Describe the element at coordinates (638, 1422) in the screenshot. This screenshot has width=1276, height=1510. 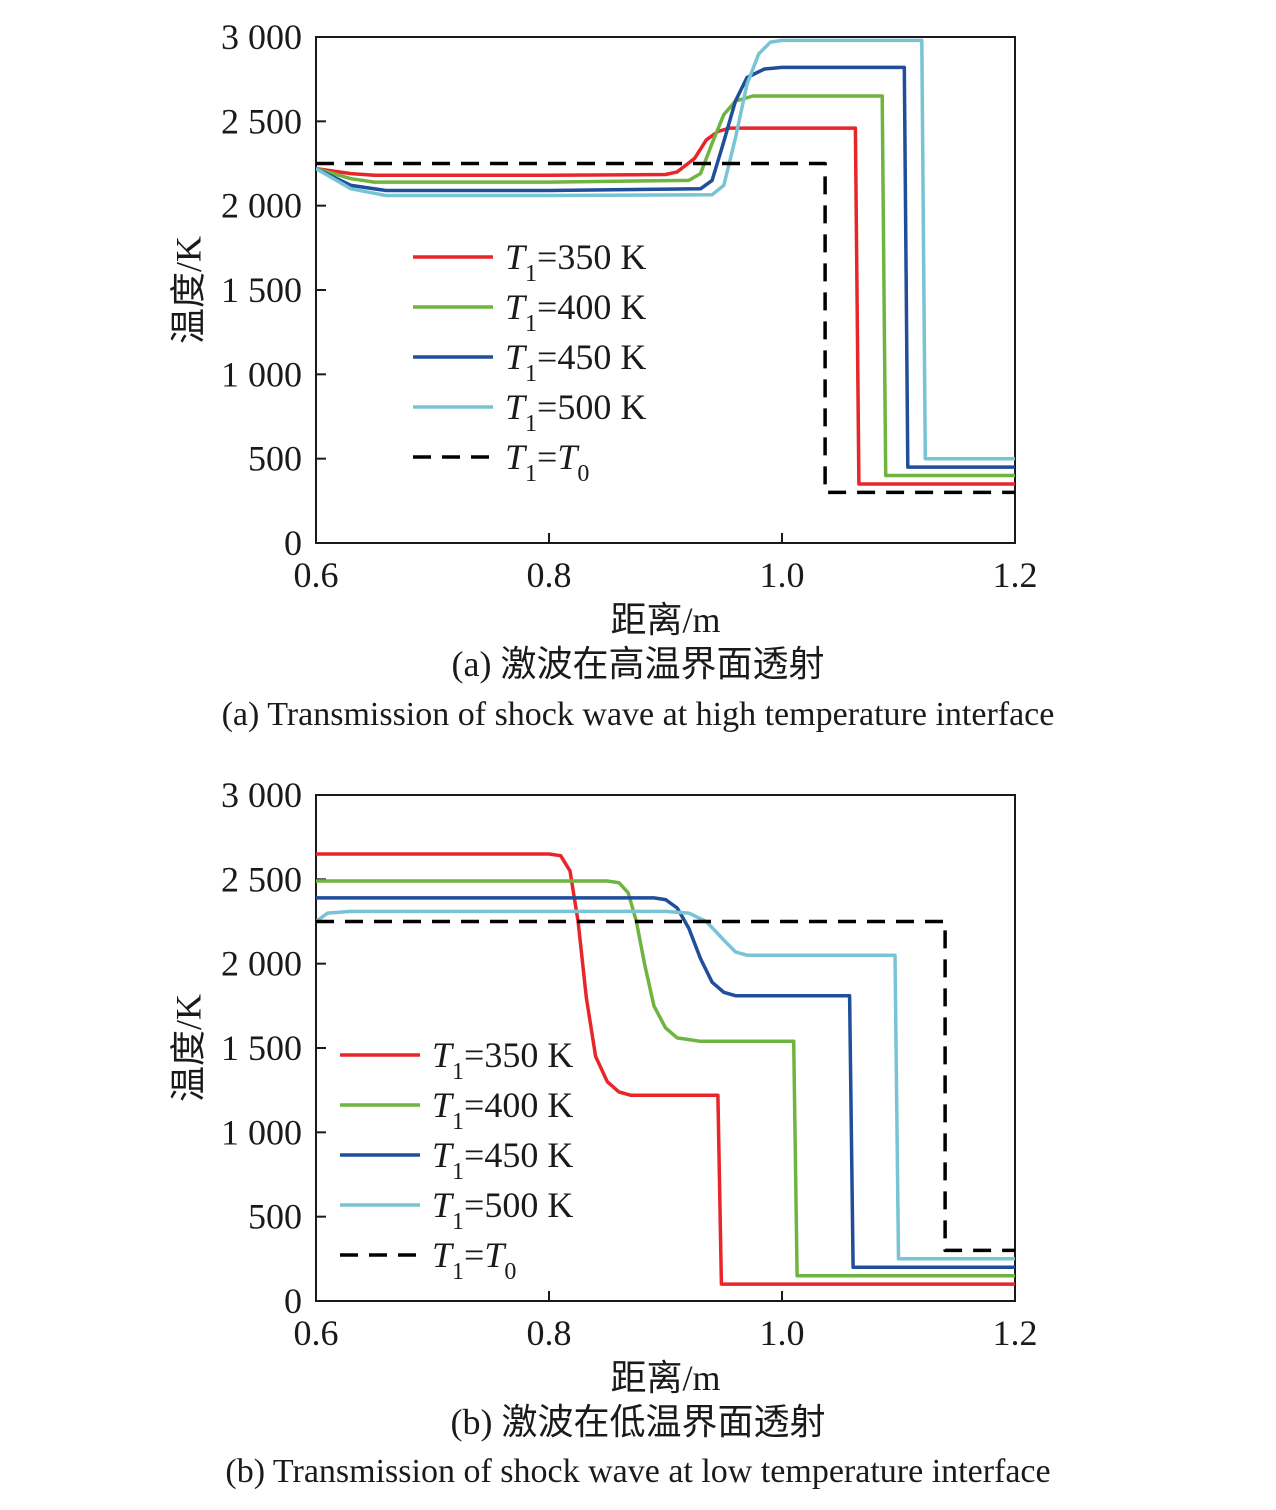
I see `caption-chinese: (b) 激波在低温界面透射` at that location.